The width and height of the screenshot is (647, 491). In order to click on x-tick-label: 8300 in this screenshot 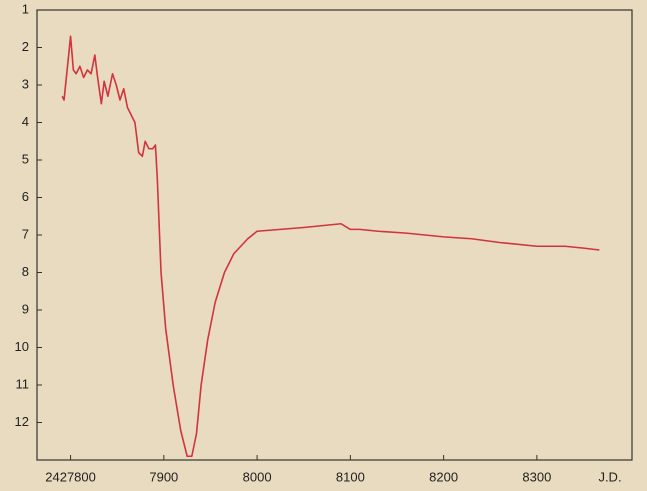, I will do `click(536, 476)`.